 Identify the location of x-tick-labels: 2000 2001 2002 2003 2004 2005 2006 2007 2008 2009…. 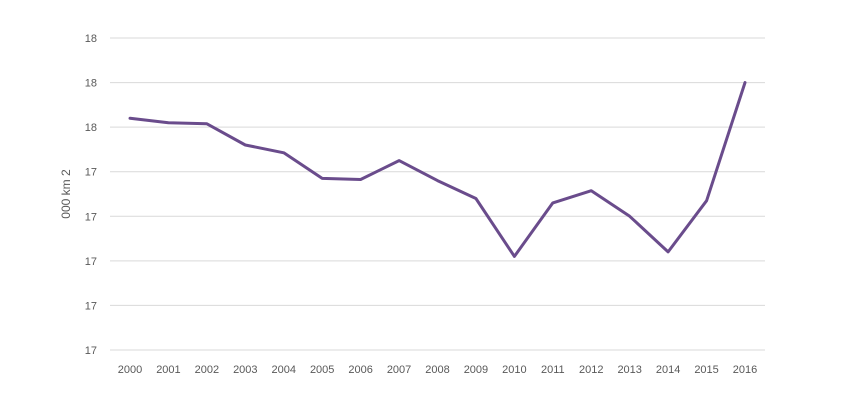
(437, 370).